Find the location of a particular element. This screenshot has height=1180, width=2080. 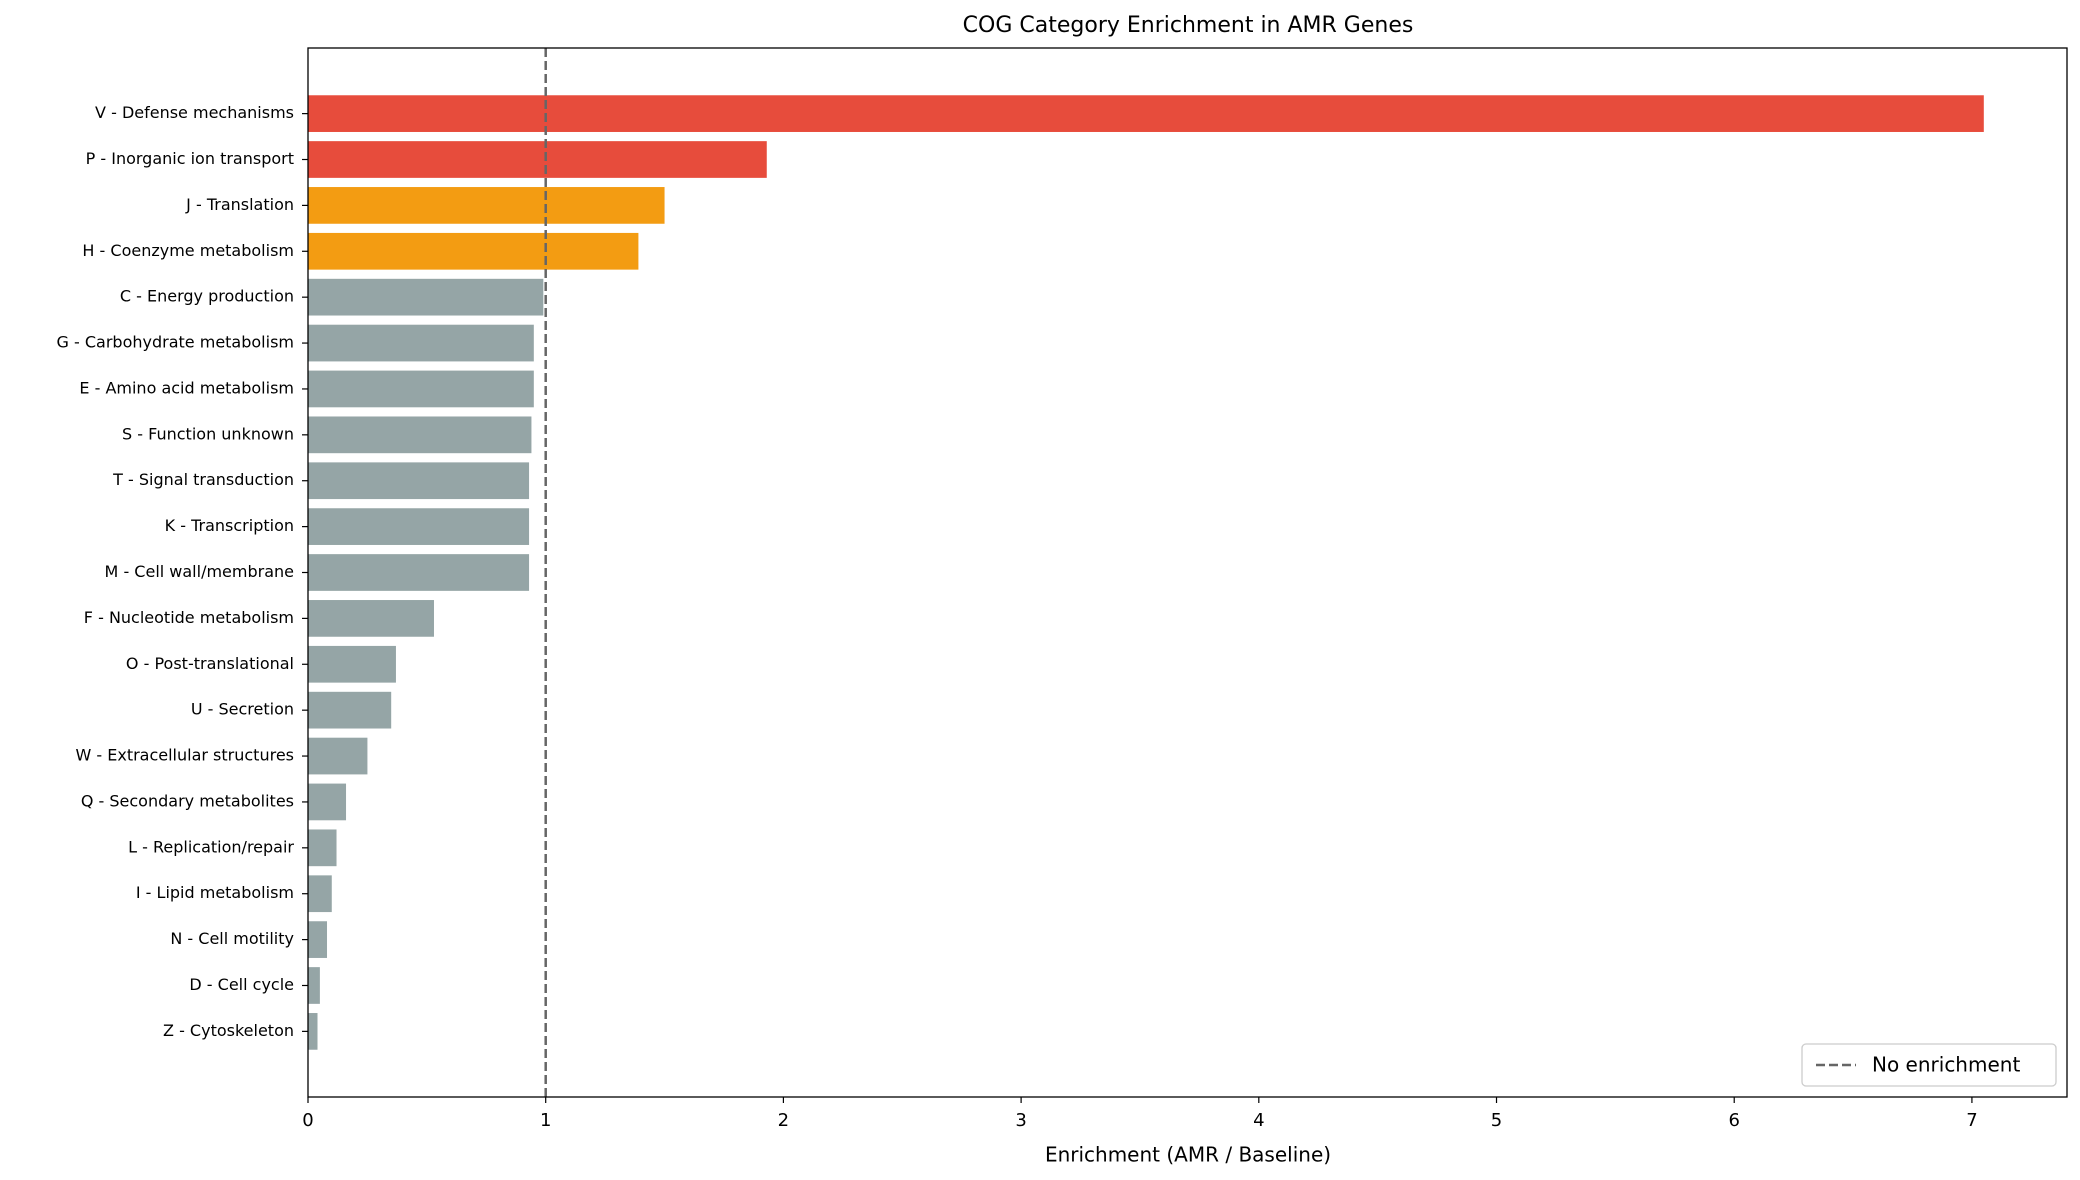

y-tick-label: I - Lipid metabolism is located at coordinates (215, 892).